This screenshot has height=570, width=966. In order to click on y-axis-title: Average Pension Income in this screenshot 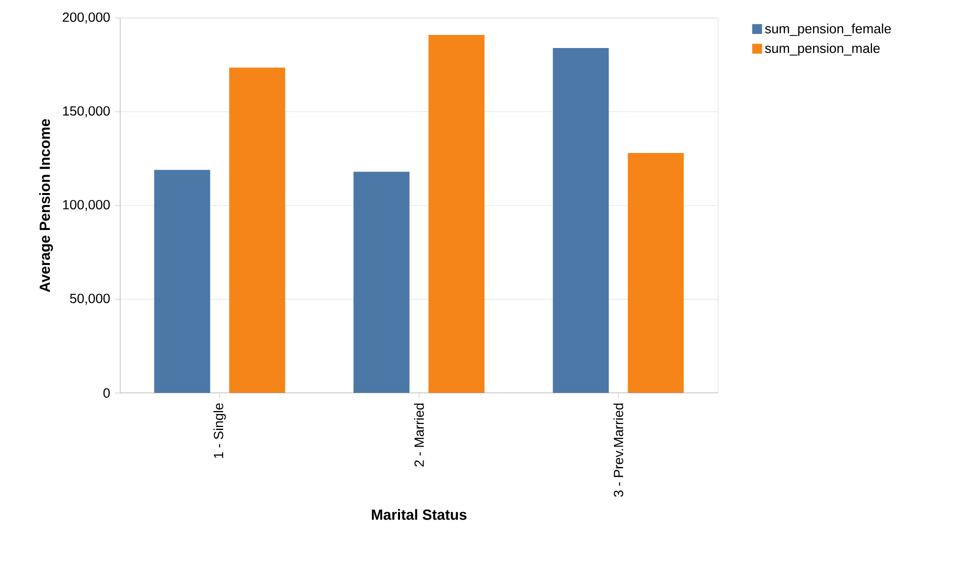, I will do `click(46, 205)`.